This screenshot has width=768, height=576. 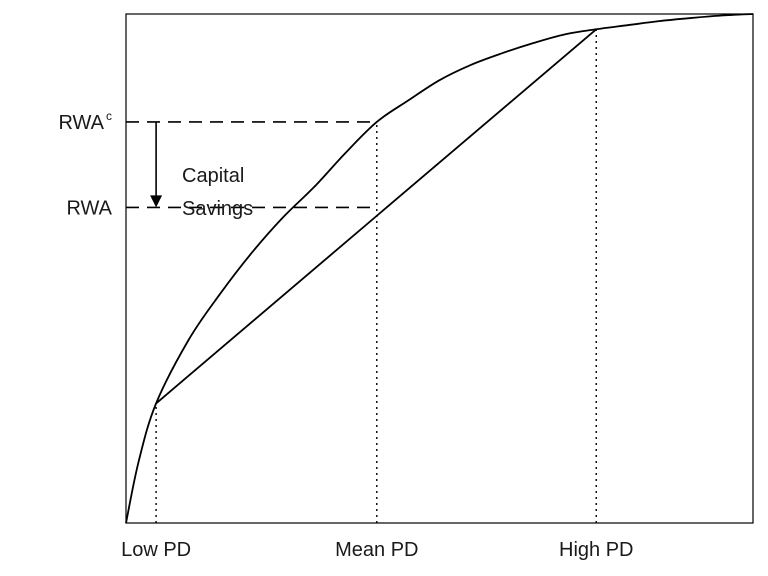 I want to click on x-tick-label: Low PD, so click(x=156, y=550).